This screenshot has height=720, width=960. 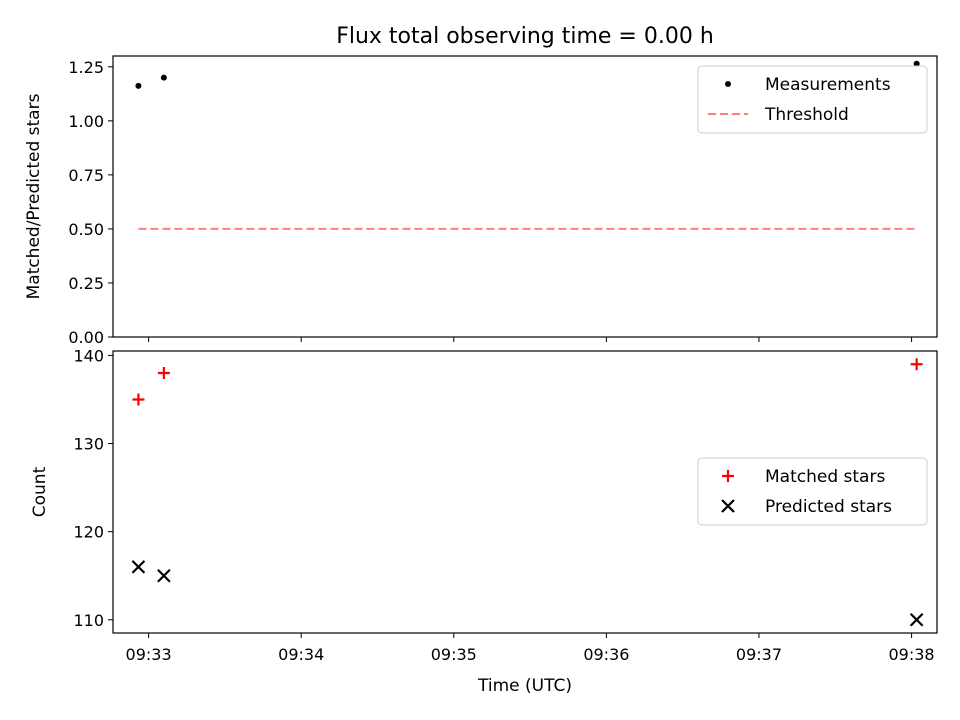 What do you see at coordinates (454, 654) in the screenshot?
I see `x-tick-label: 09:35` at bounding box center [454, 654].